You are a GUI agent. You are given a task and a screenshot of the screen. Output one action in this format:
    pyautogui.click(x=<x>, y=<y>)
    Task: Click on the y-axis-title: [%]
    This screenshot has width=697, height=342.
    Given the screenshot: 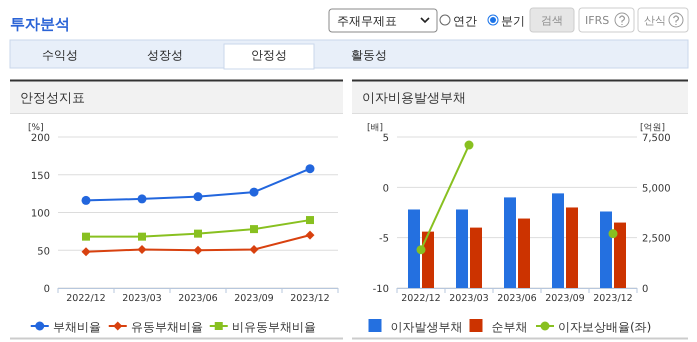 What is the action you would take?
    pyautogui.click(x=36, y=128)
    